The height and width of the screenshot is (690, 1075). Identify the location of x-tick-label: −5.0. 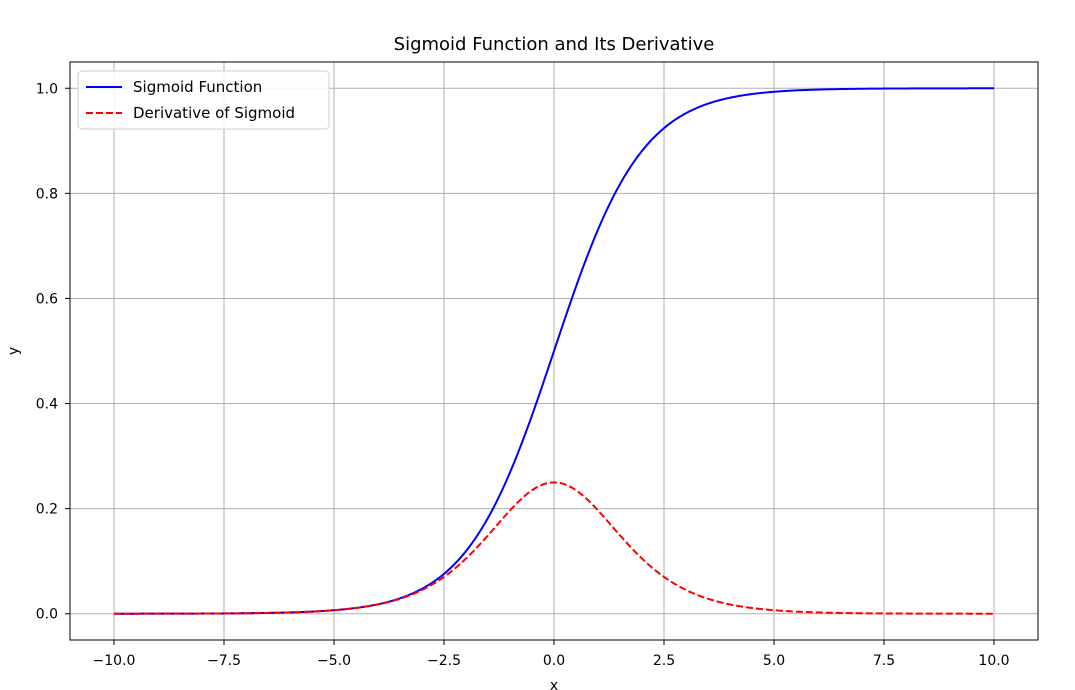
(334, 661).